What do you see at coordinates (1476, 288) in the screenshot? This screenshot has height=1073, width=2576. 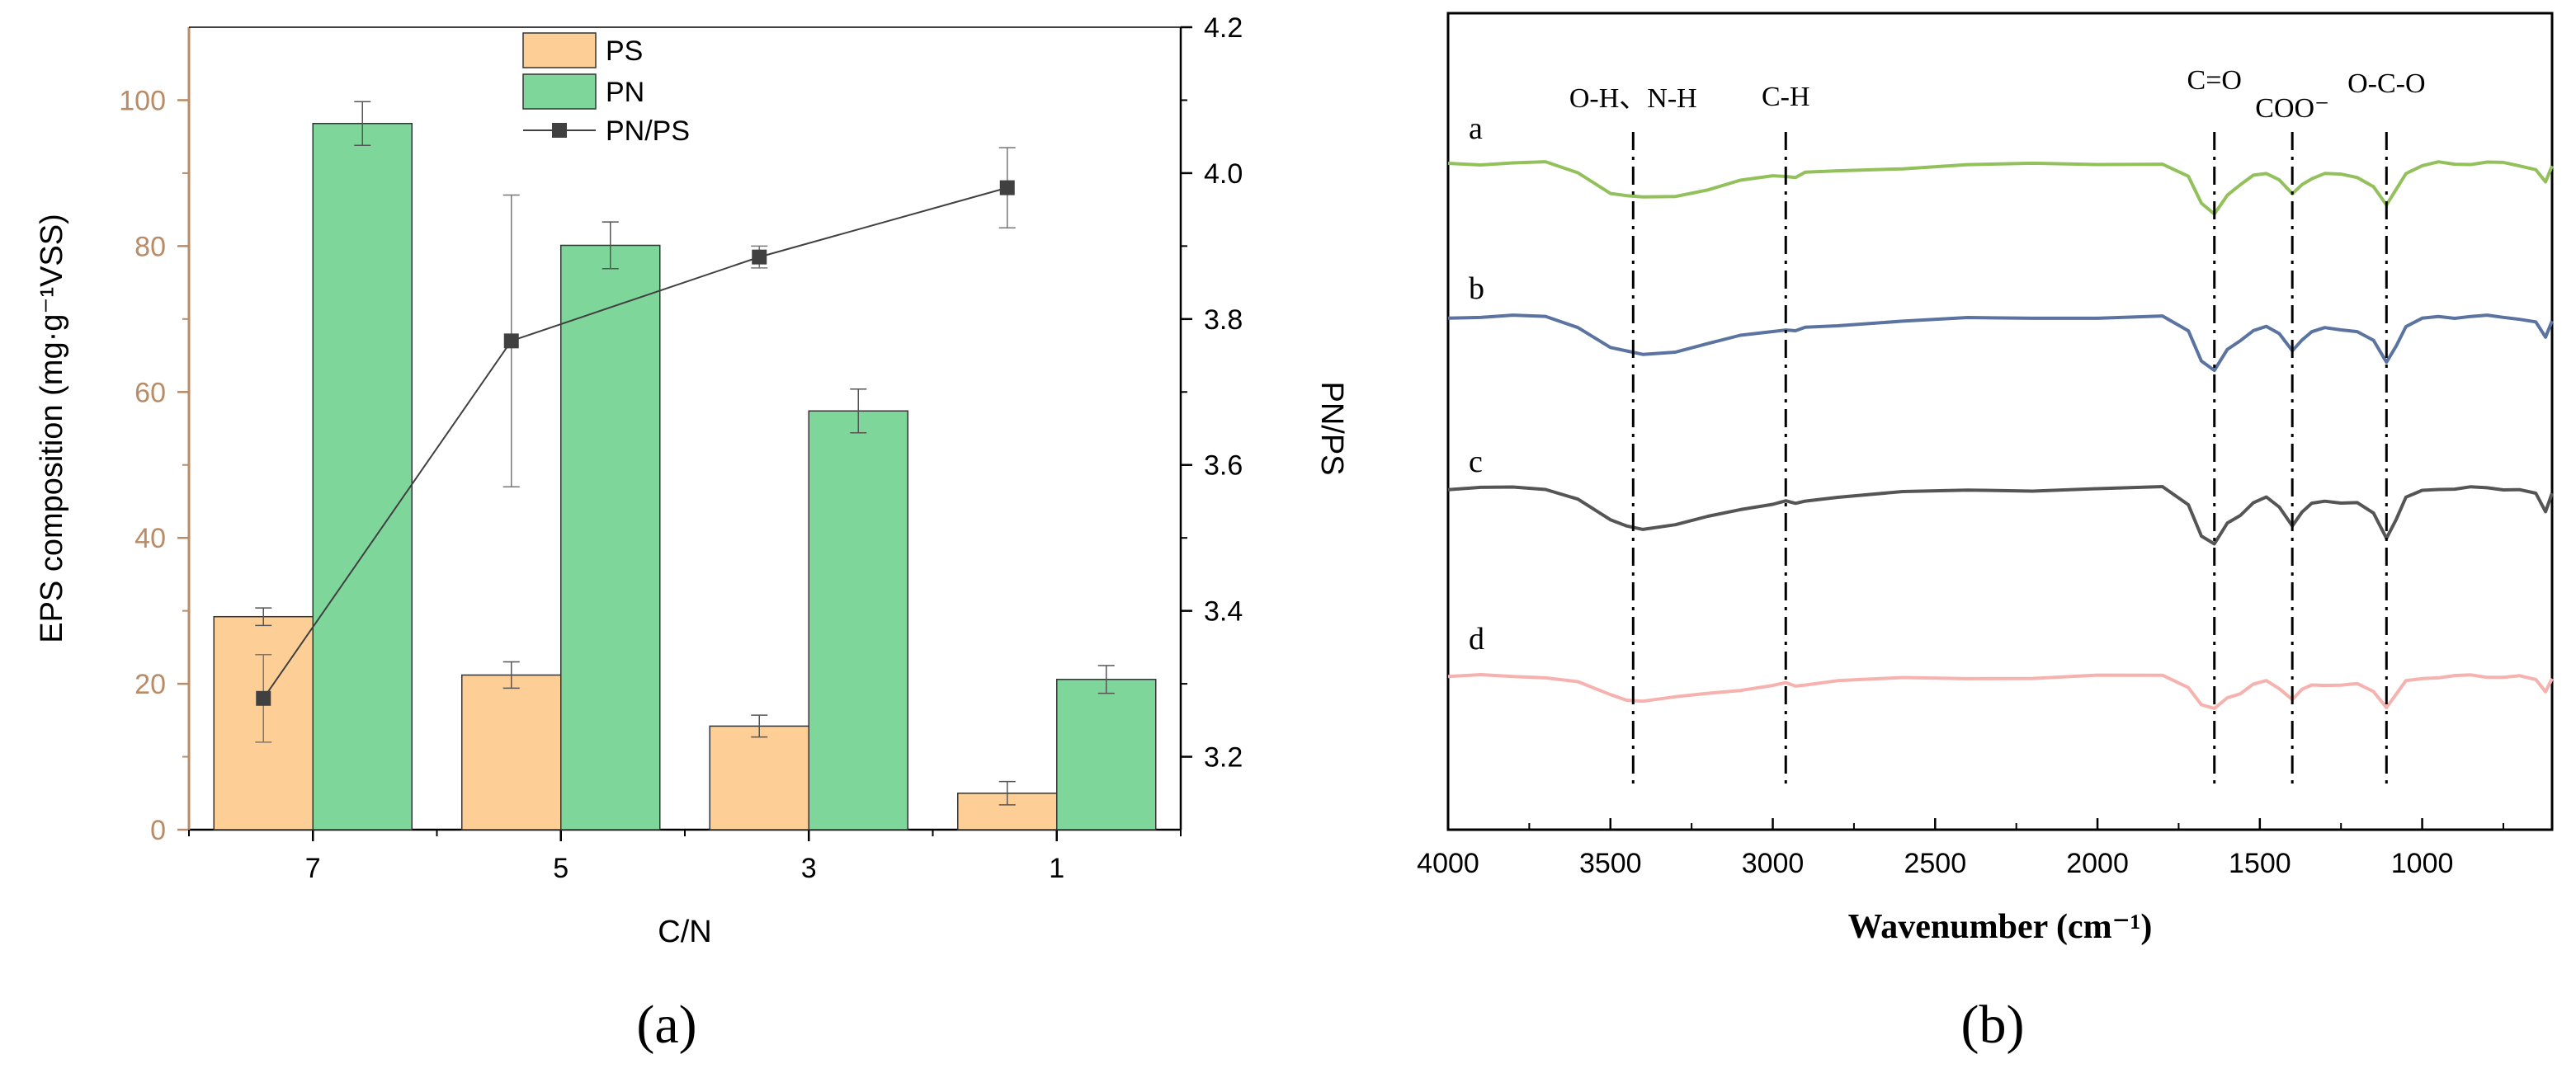 I see `spectrum-label-b: b` at bounding box center [1476, 288].